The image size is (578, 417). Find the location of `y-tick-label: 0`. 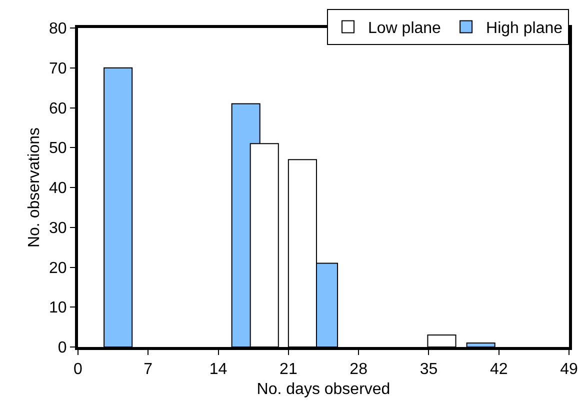

y-tick-label: 0 is located at coordinates (62, 348).